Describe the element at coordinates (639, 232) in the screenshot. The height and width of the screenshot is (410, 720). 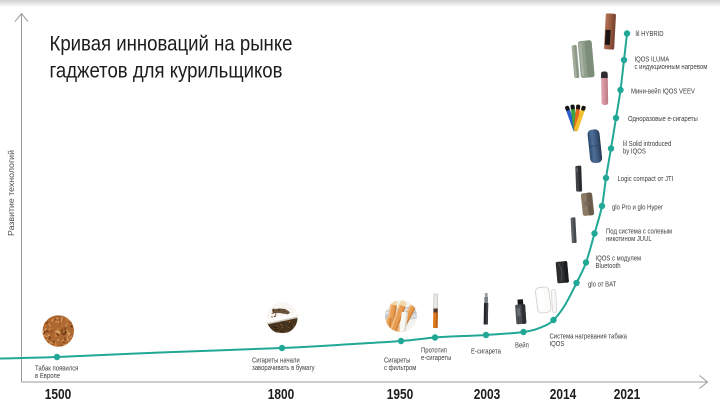
I see `svg-text: Под система с солевым` at that location.